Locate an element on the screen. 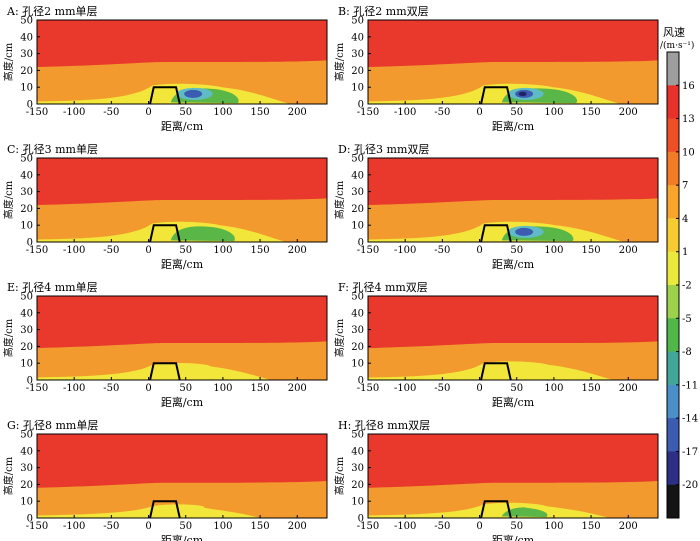 The height and width of the screenshot is (541, 700). panel-title: F: 孔径4 mm双层 is located at coordinates (383, 287).